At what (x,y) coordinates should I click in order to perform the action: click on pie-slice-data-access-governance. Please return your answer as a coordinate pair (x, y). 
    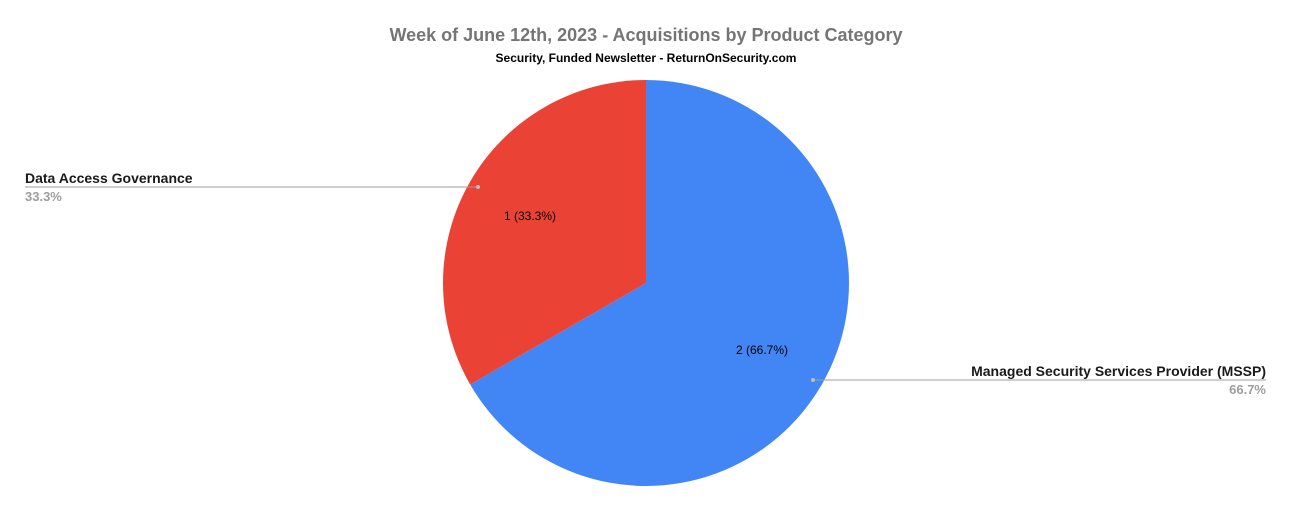
    Looking at the image, I should click on (544, 232).